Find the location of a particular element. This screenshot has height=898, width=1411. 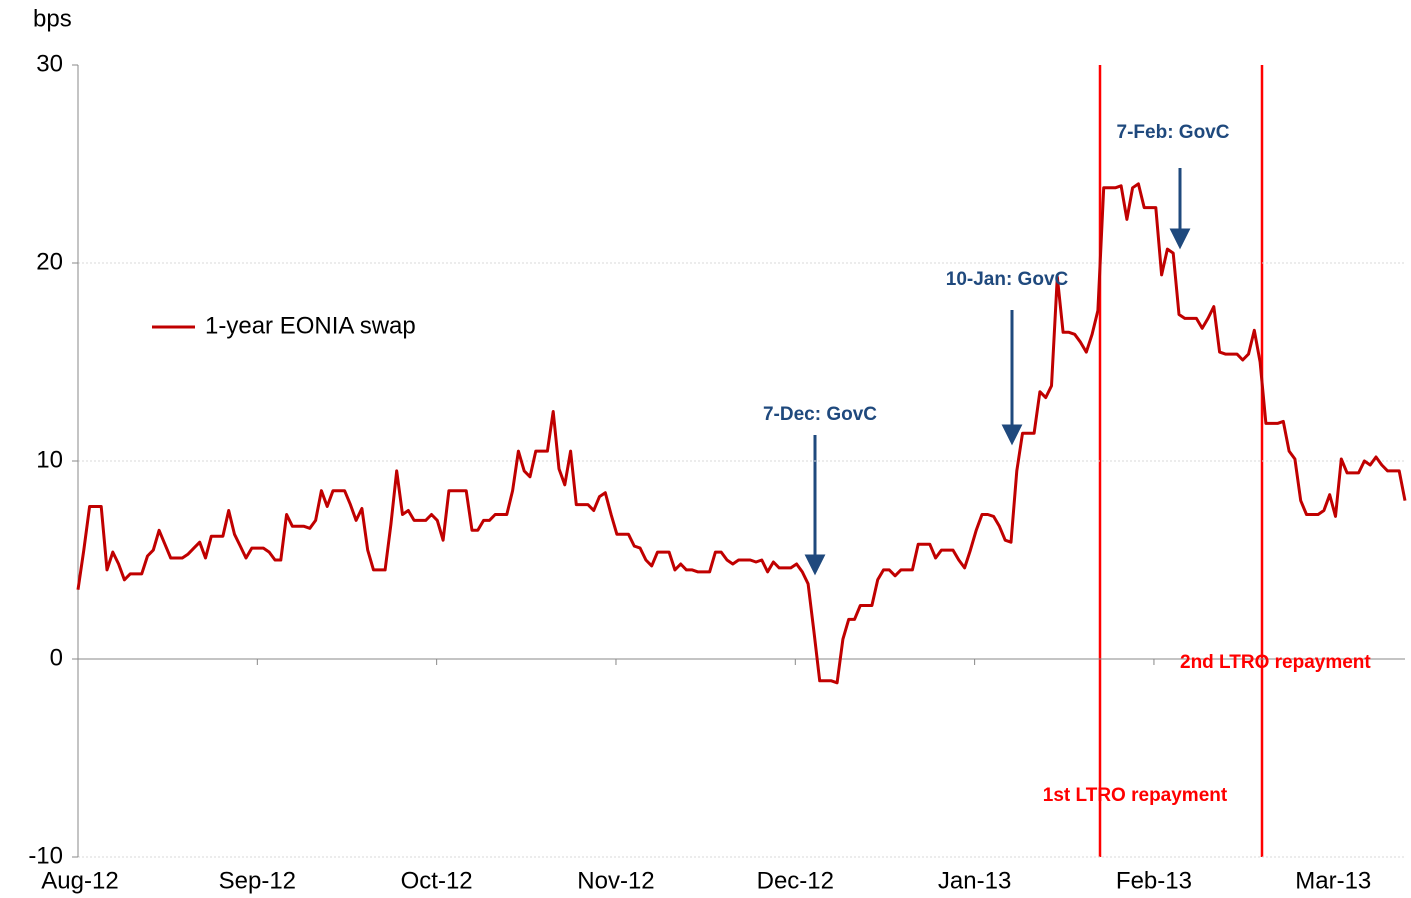

y-axis-label: bps is located at coordinates (52, 18).